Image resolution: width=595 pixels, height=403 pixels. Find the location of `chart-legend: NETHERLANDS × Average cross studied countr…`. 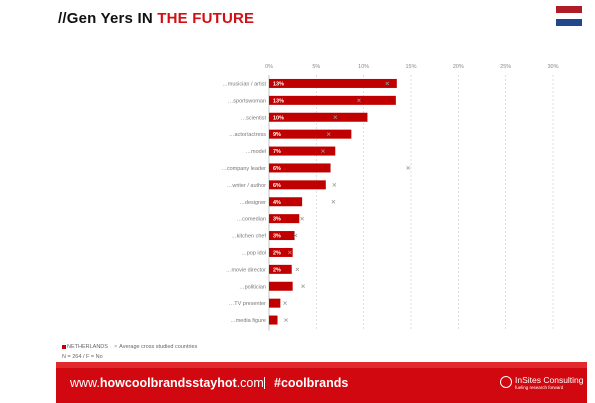

chart-legend: NETHERLANDS × Average cross studied countr… is located at coordinates (129, 347).